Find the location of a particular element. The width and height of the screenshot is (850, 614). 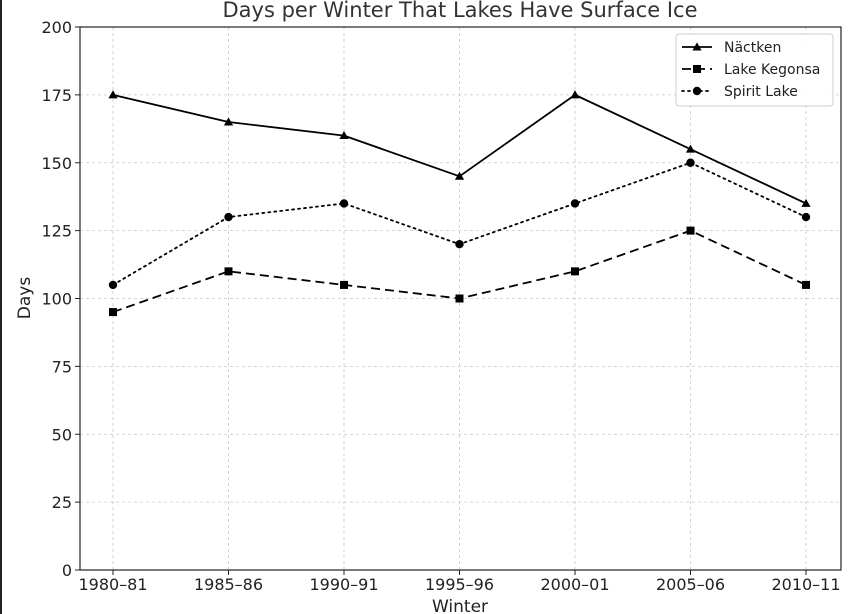

x-tick-label: 2010–11 is located at coordinates (805, 584).